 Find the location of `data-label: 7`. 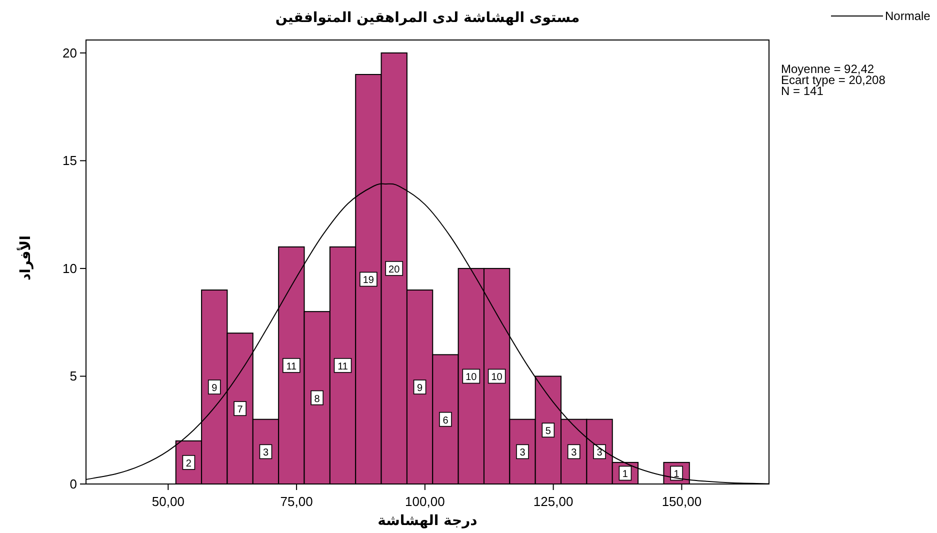

data-label: 7 is located at coordinates (240, 410).